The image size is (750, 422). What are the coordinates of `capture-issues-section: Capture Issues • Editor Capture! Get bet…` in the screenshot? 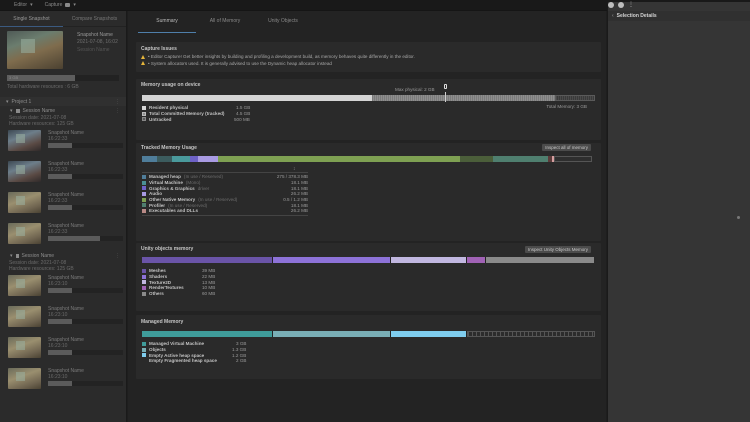 It's located at (368, 57).